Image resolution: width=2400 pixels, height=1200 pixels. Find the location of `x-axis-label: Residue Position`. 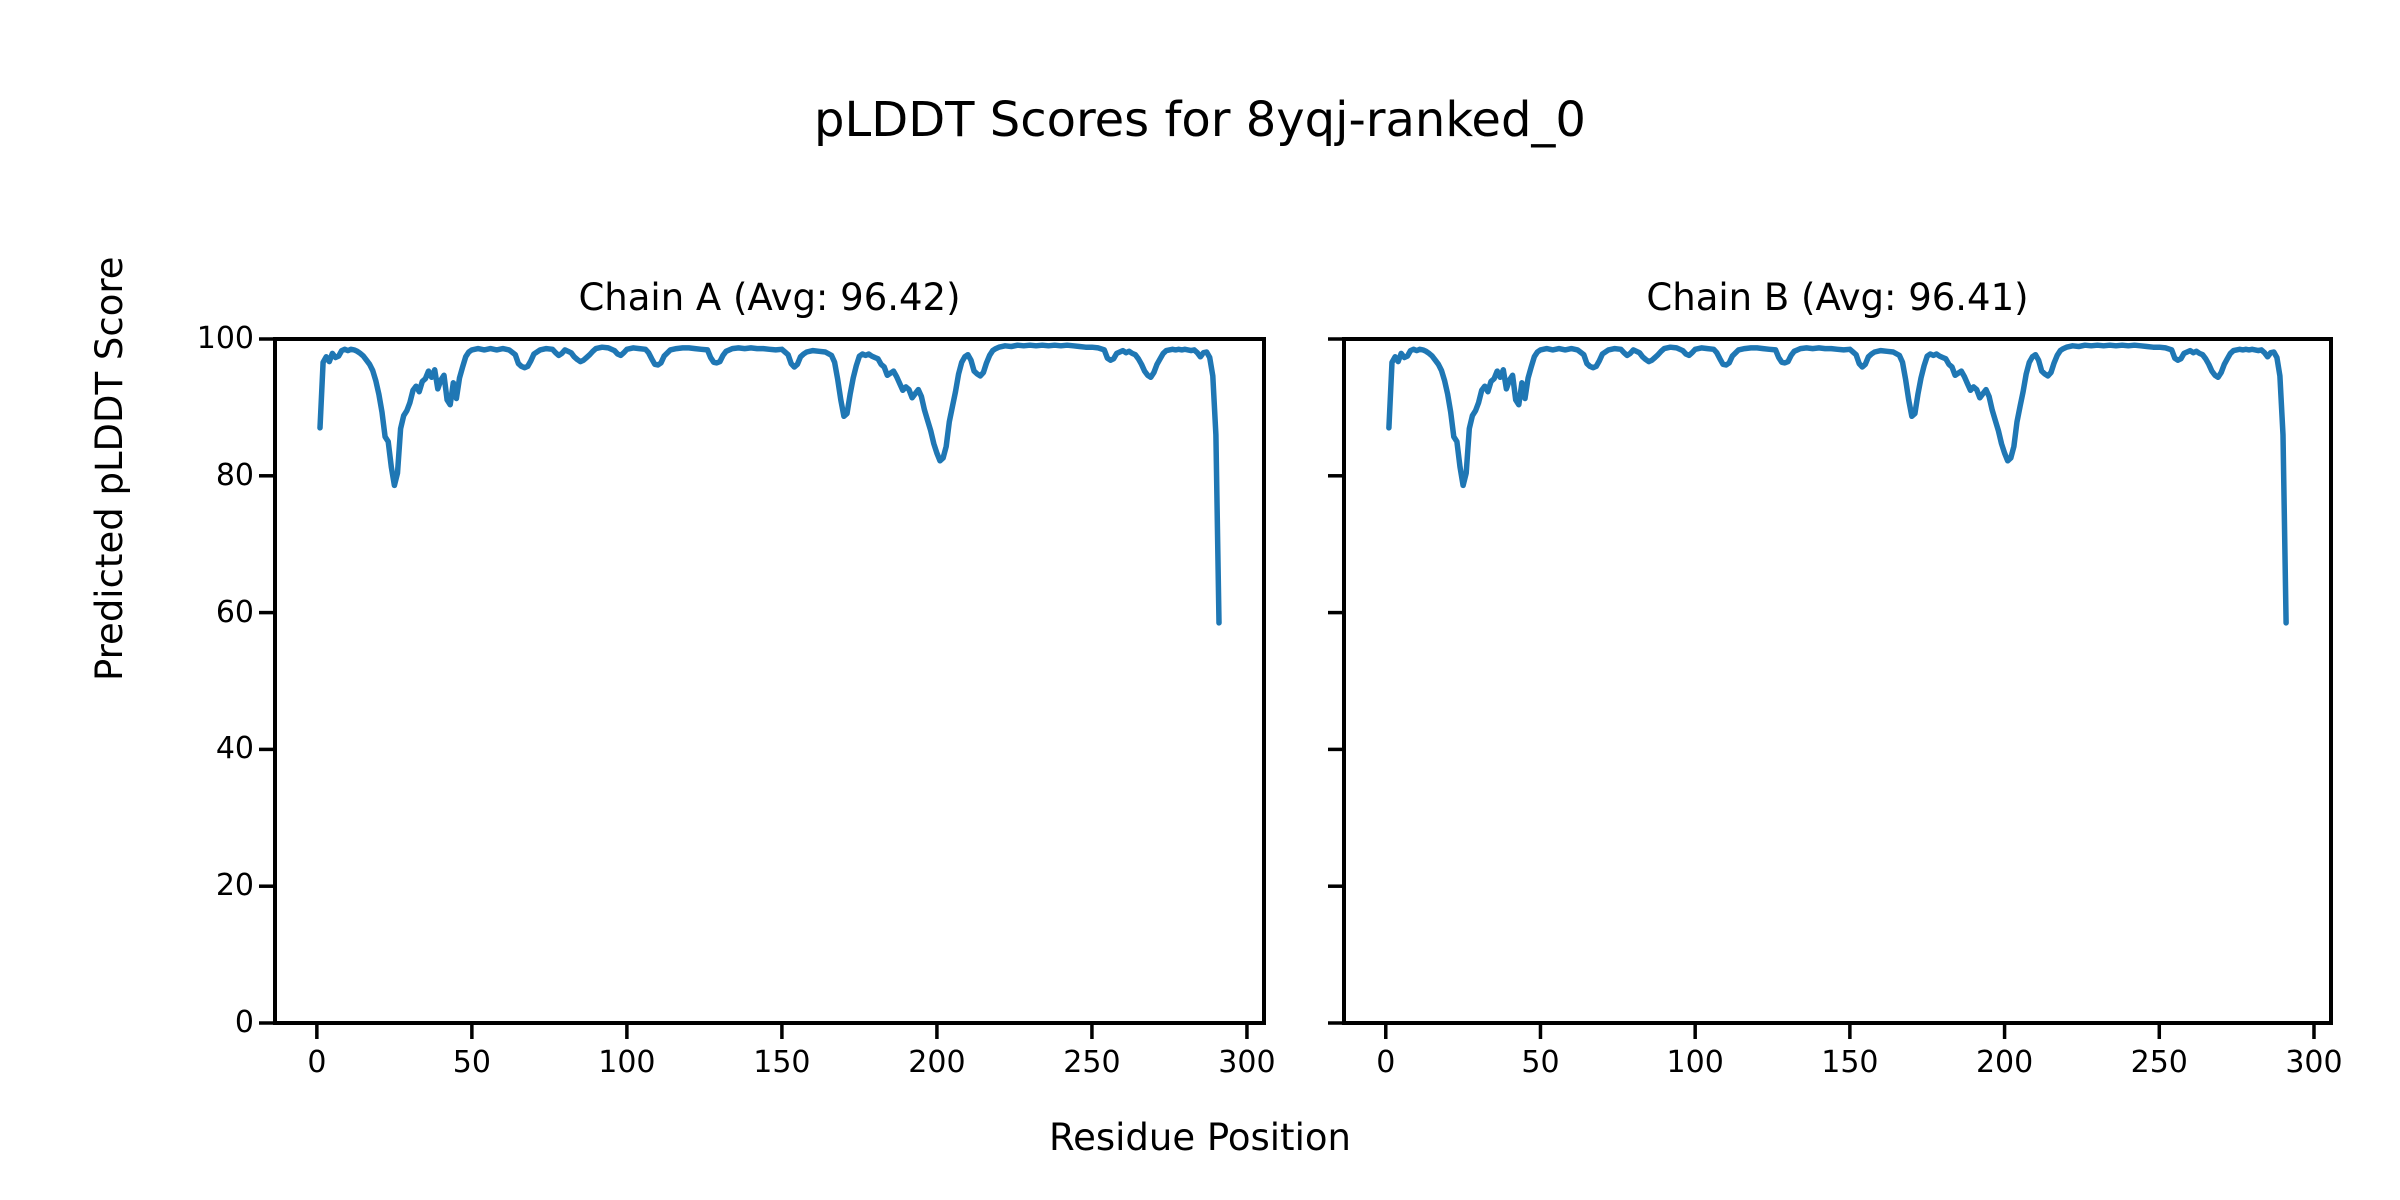

x-axis-label: Residue Position is located at coordinates (1200, 1137).